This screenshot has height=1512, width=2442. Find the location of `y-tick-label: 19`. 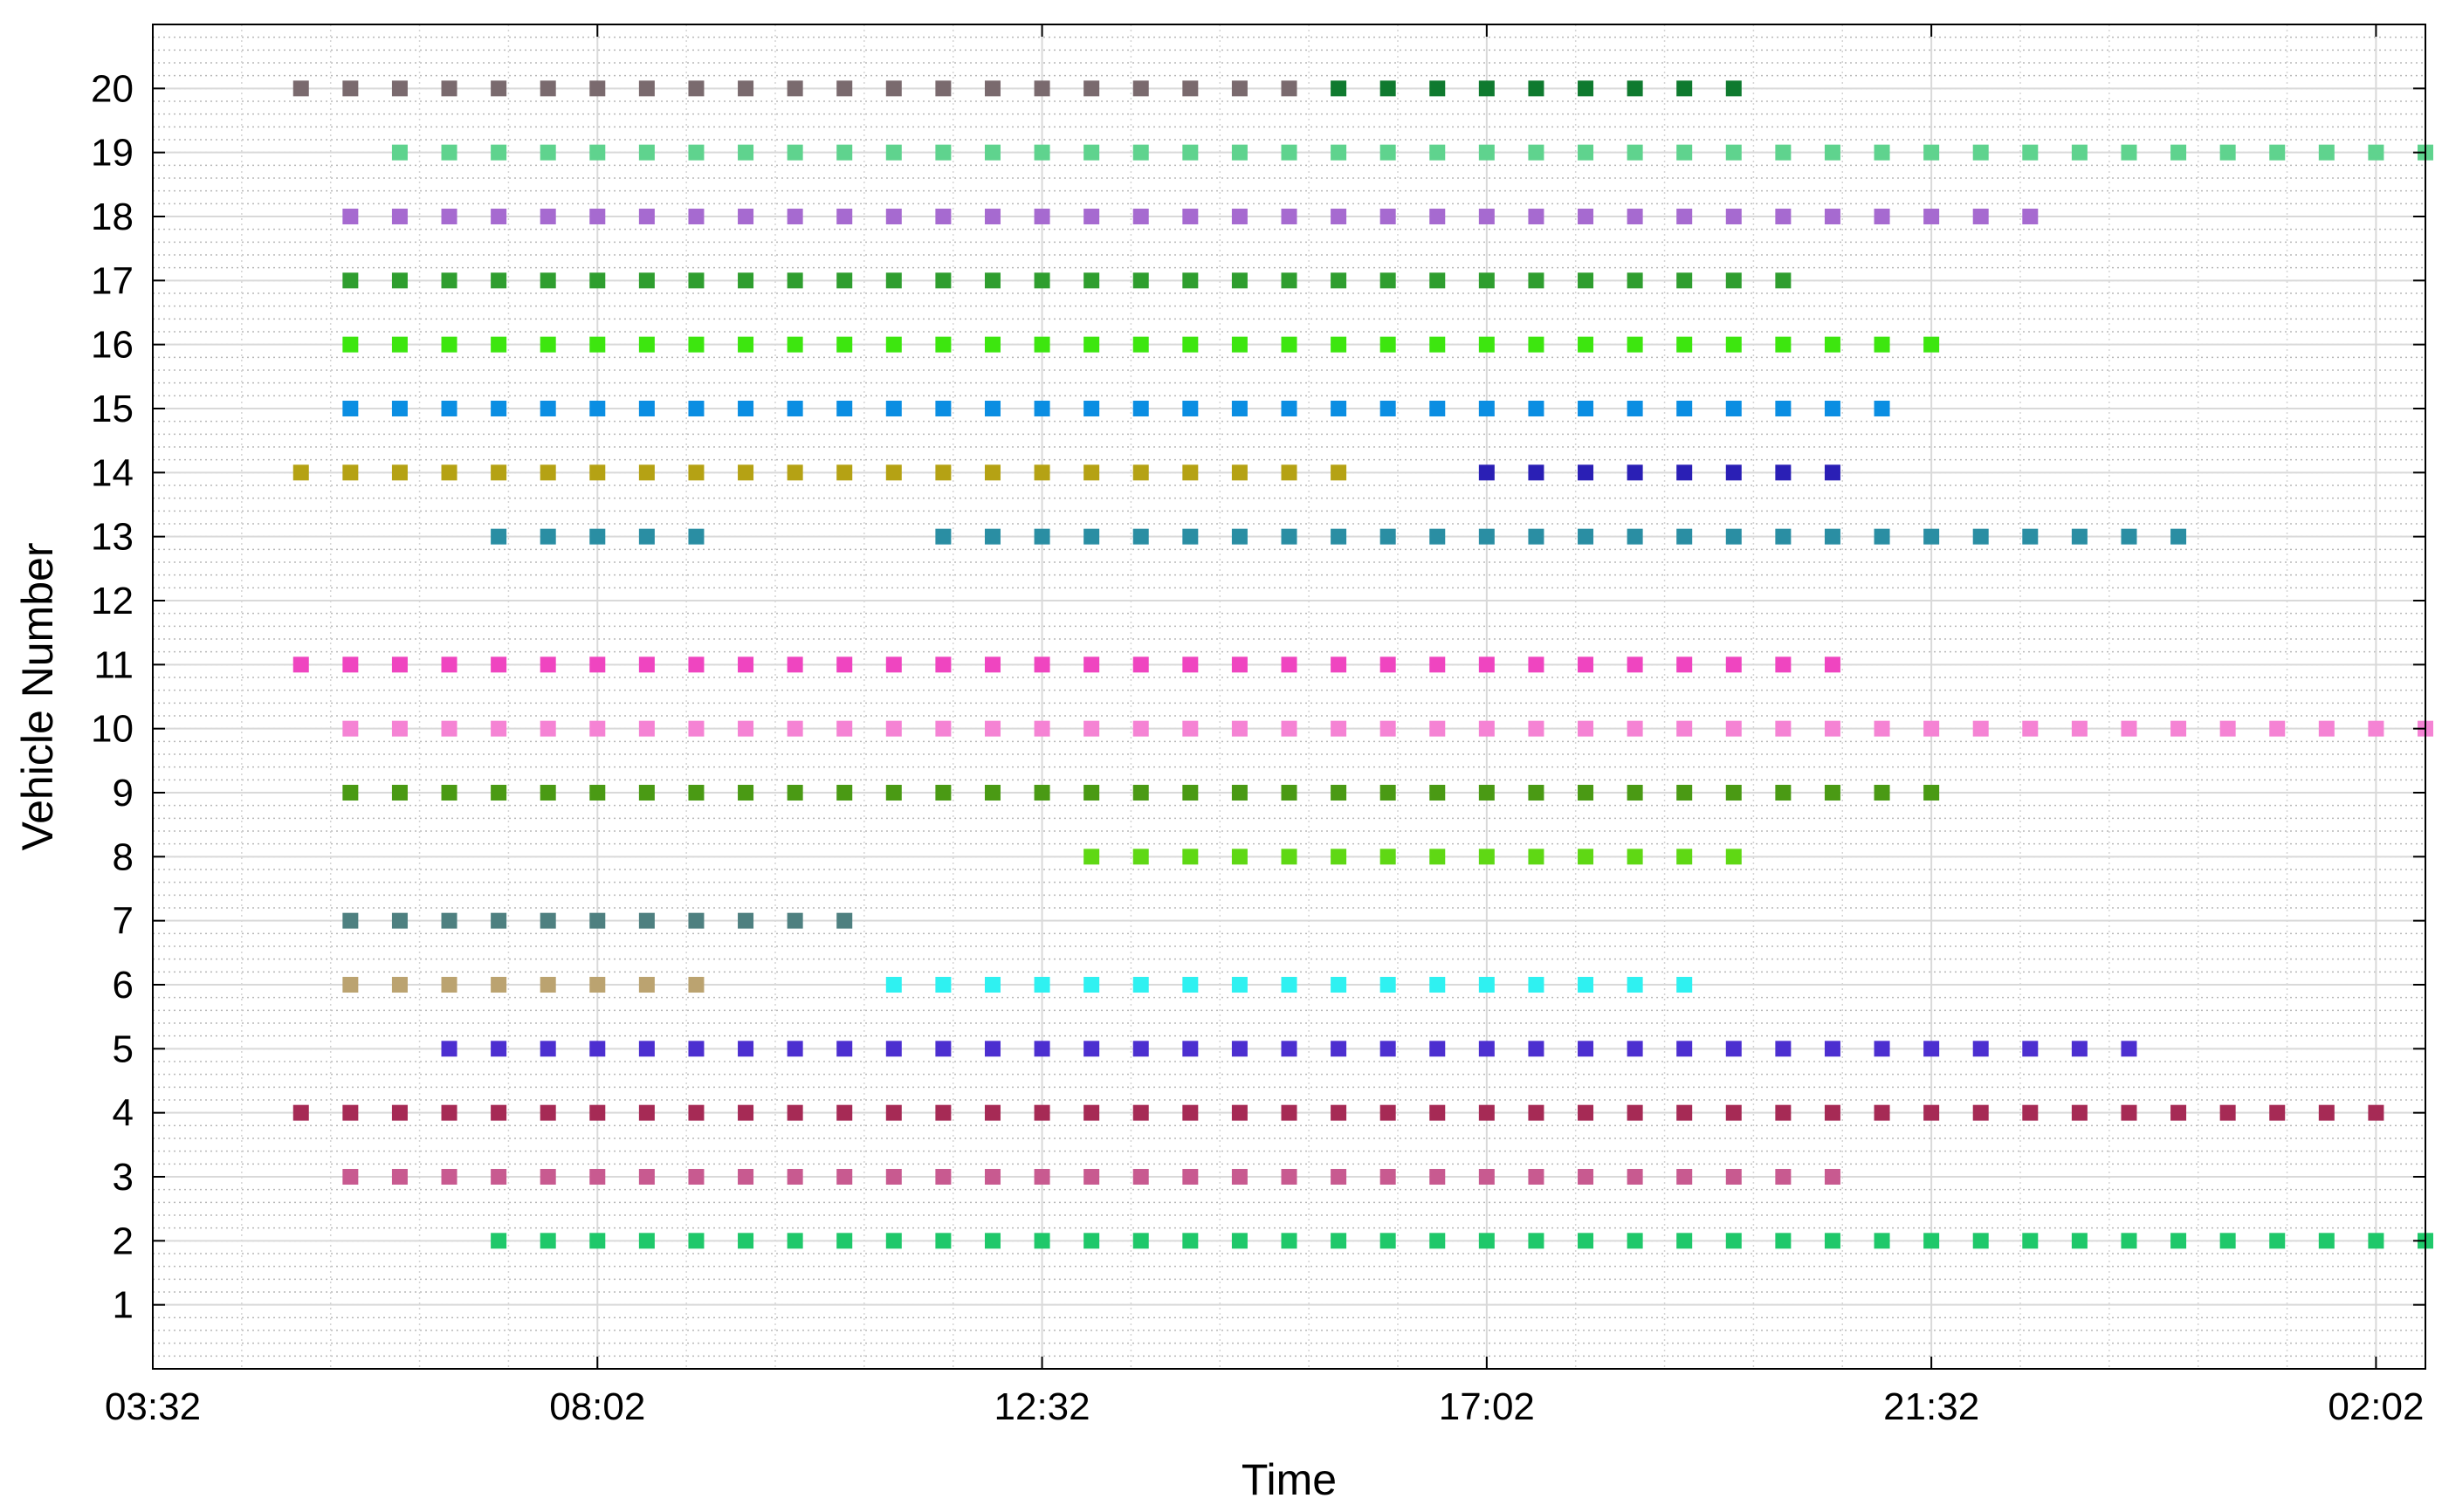

y-tick-label: 19 is located at coordinates (112, 154).